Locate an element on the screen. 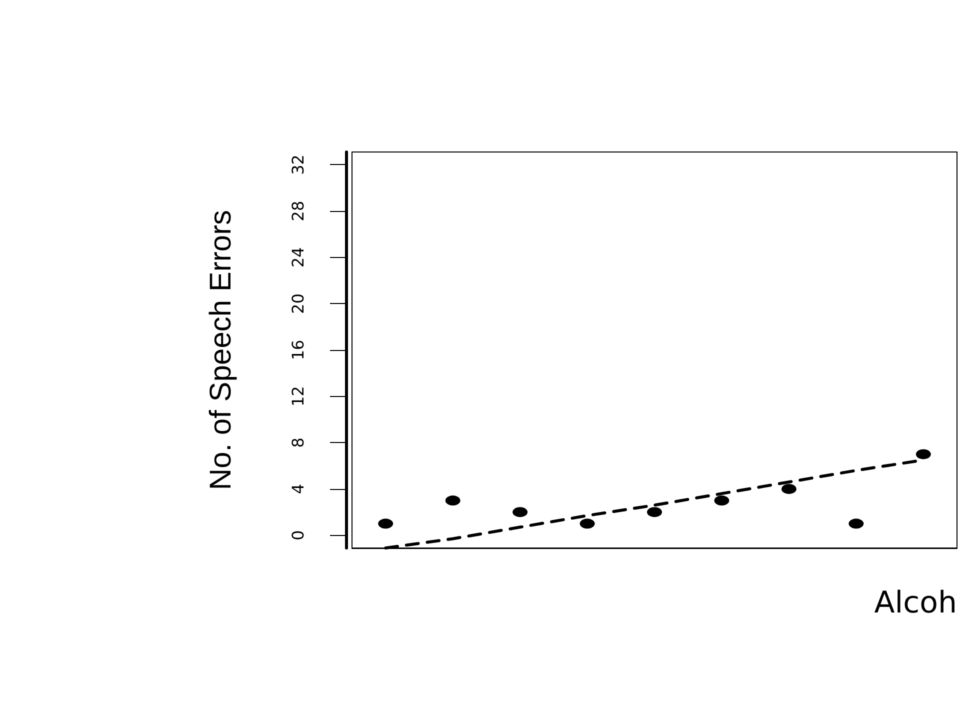  y-tick-label: 16 is located at coordinates (298, 350).